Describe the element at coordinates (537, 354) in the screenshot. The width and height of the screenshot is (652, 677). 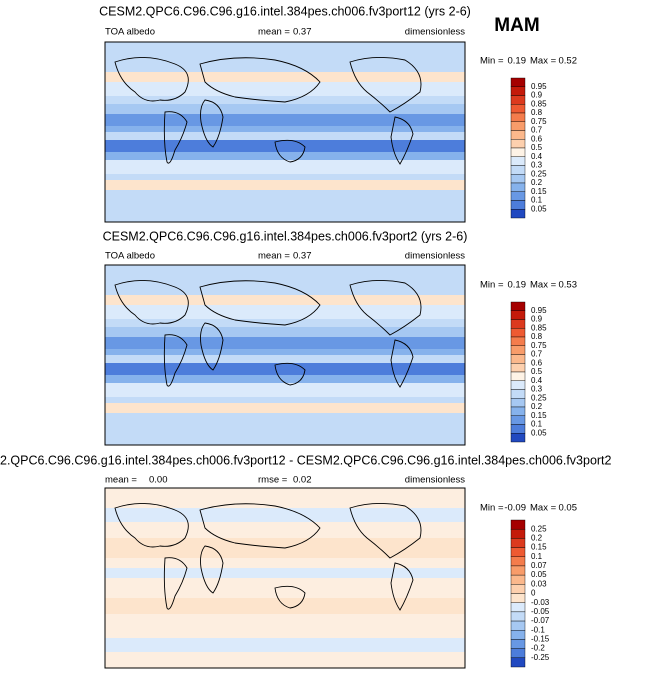
I see `colorbar-label: 0.7` at that location.